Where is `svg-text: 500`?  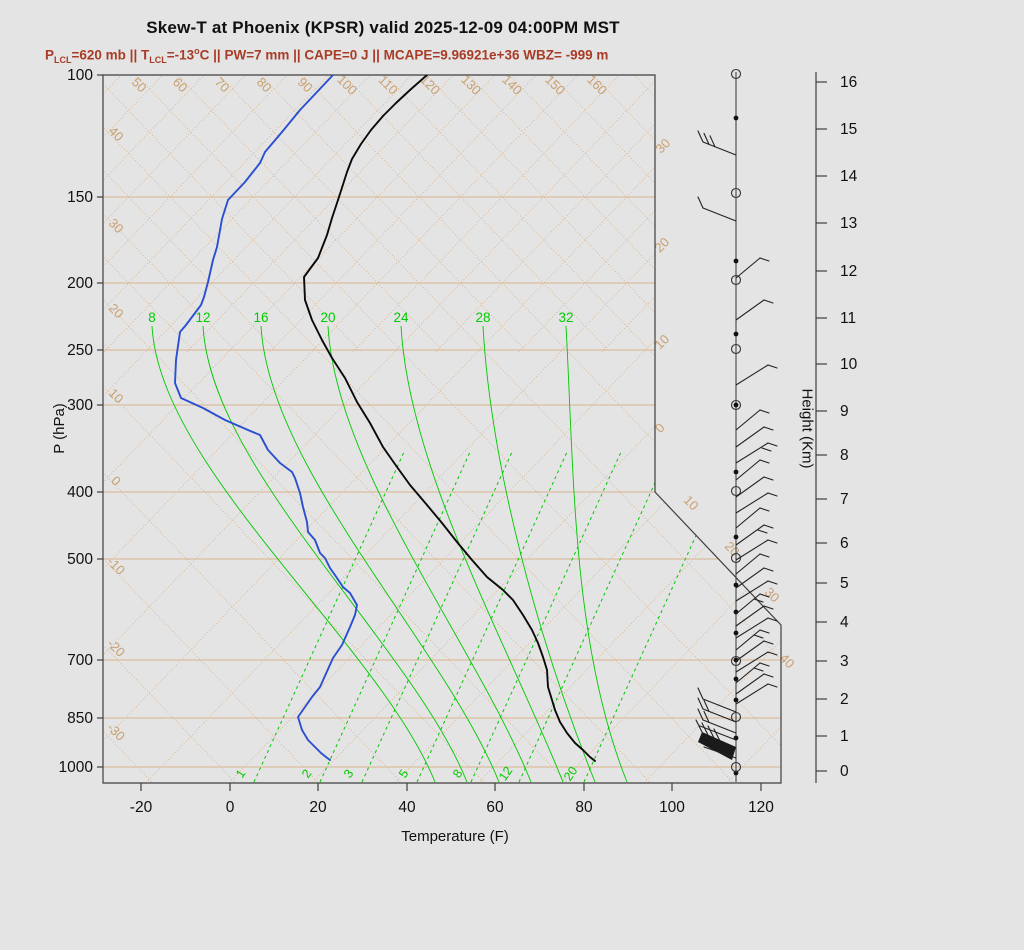 svg-text: 500 is located at coordinates (80, 559).